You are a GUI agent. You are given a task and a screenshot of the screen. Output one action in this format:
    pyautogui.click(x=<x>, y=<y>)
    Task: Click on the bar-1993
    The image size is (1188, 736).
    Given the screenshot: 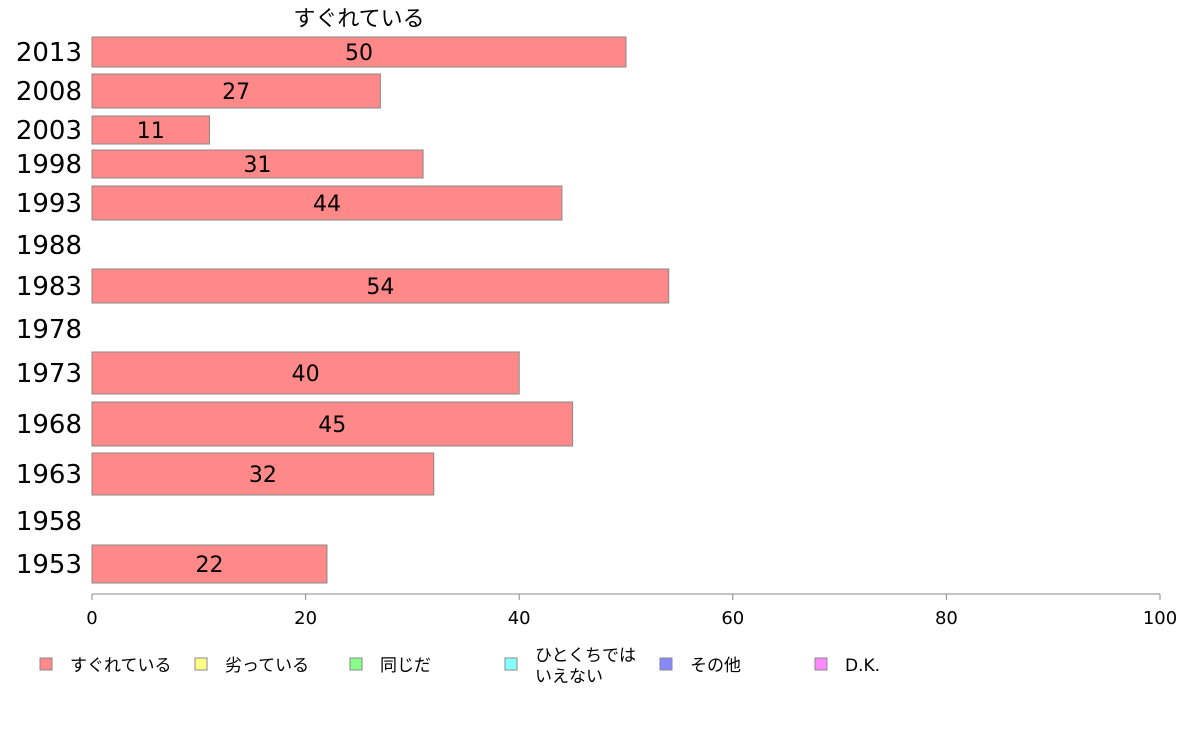 What is the action you would take?
    pyautogui.click(x=327, y=203)
    